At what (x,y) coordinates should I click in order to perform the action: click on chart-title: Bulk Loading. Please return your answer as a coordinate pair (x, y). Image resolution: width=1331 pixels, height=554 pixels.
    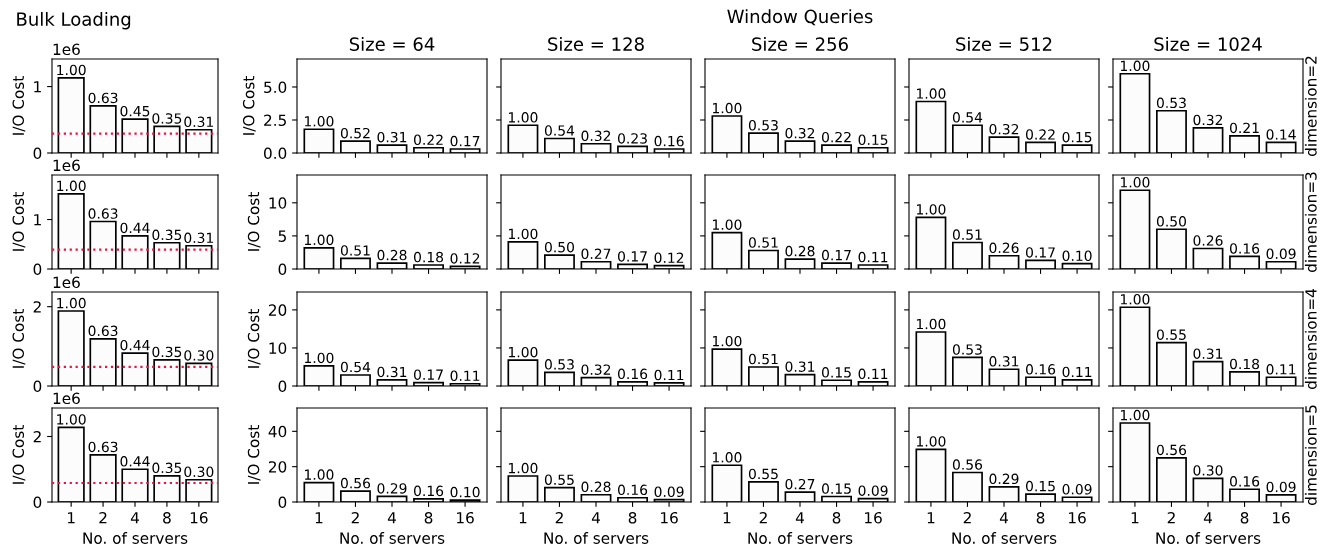
    Looking at the image, I should click on (74, 20).